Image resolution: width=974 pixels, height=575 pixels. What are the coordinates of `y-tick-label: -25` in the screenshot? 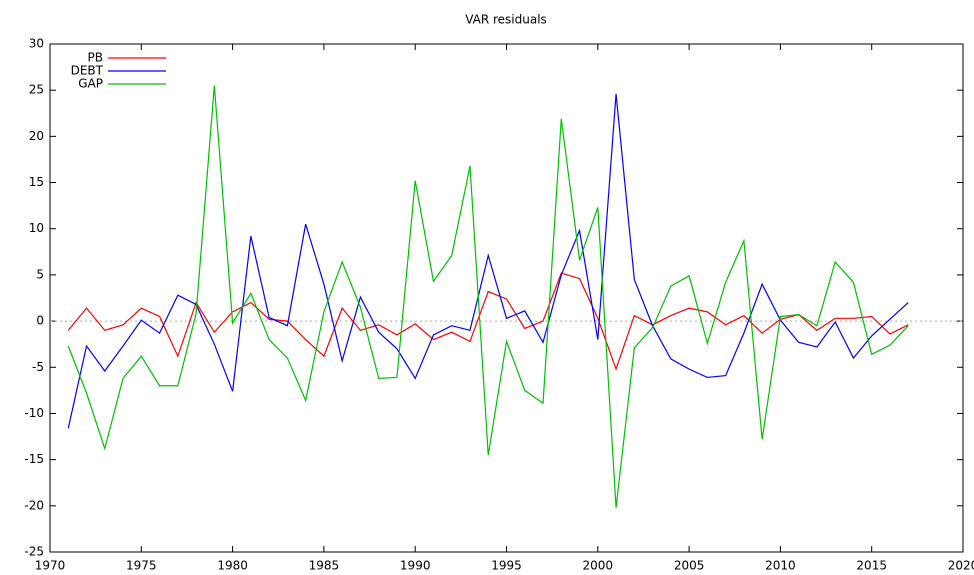 It's located at (34, 552).